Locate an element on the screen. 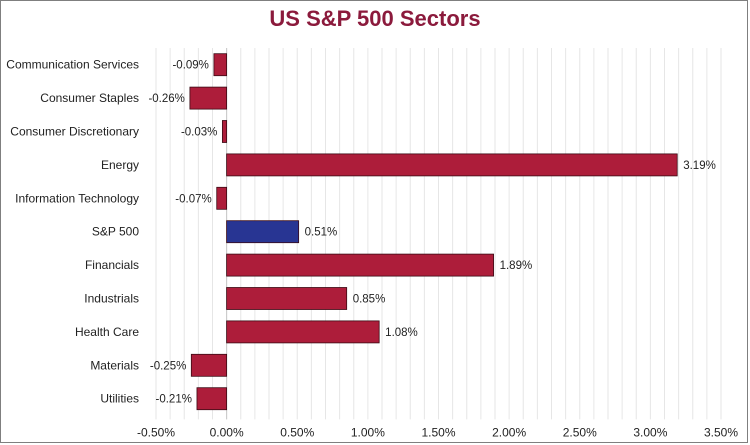  x-tick-label: 1.00% is located at coordinates (368, 432).